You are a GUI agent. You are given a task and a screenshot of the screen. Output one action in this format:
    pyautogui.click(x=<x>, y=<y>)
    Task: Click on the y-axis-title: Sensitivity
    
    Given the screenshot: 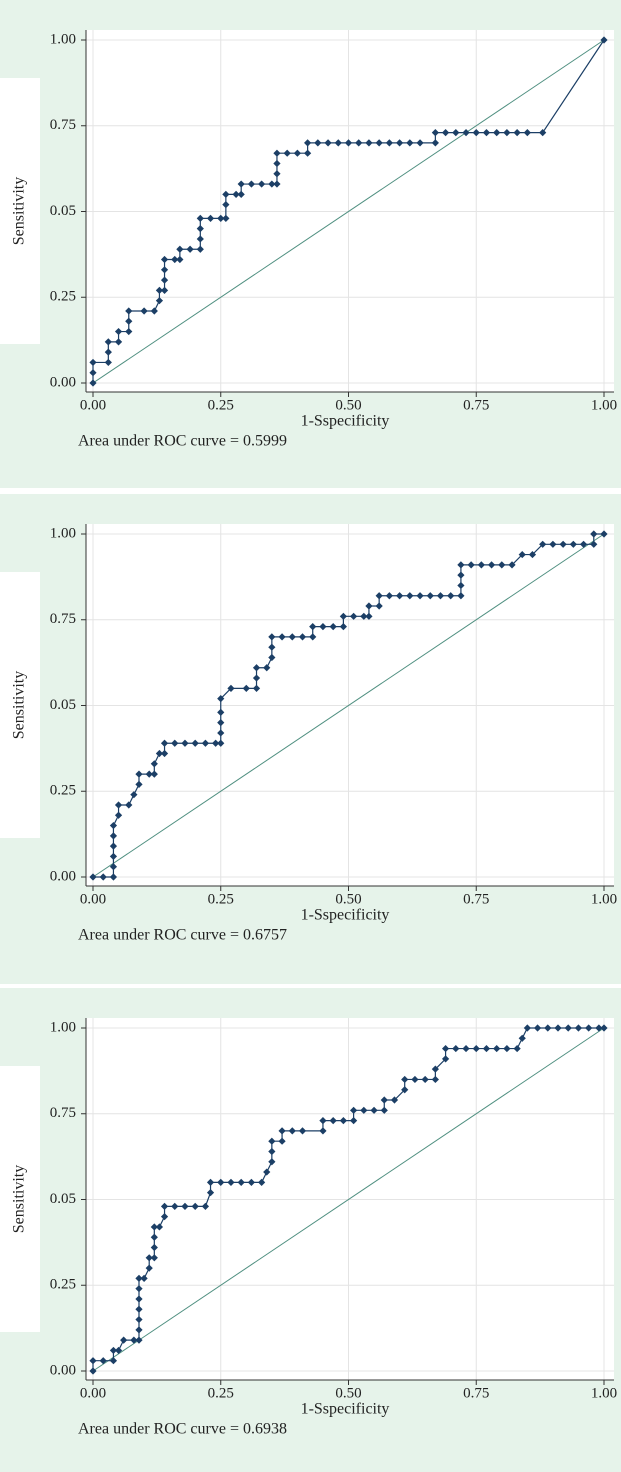 What is the action you would take?
    pyautogui.click(x=19, y=1199)
    